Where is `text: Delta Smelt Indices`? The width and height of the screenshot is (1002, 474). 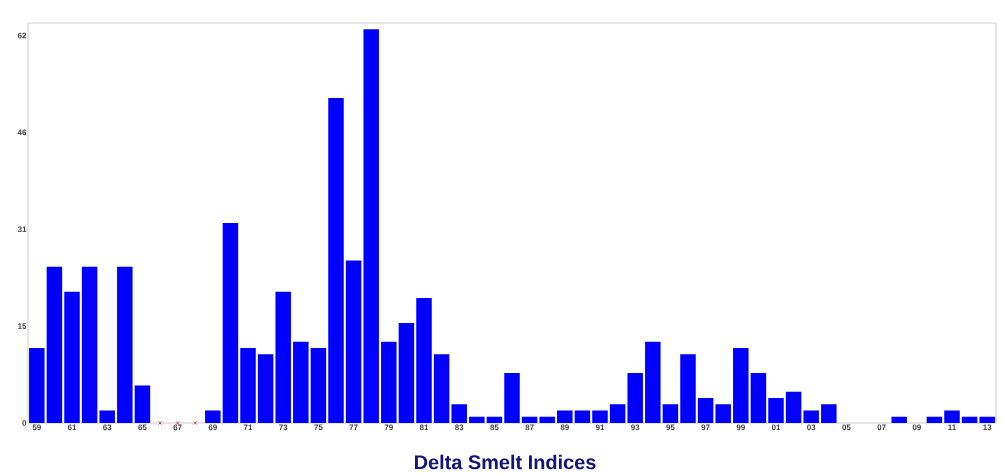
text: Delta Smelt Indices is located at coordinates (505, 462).